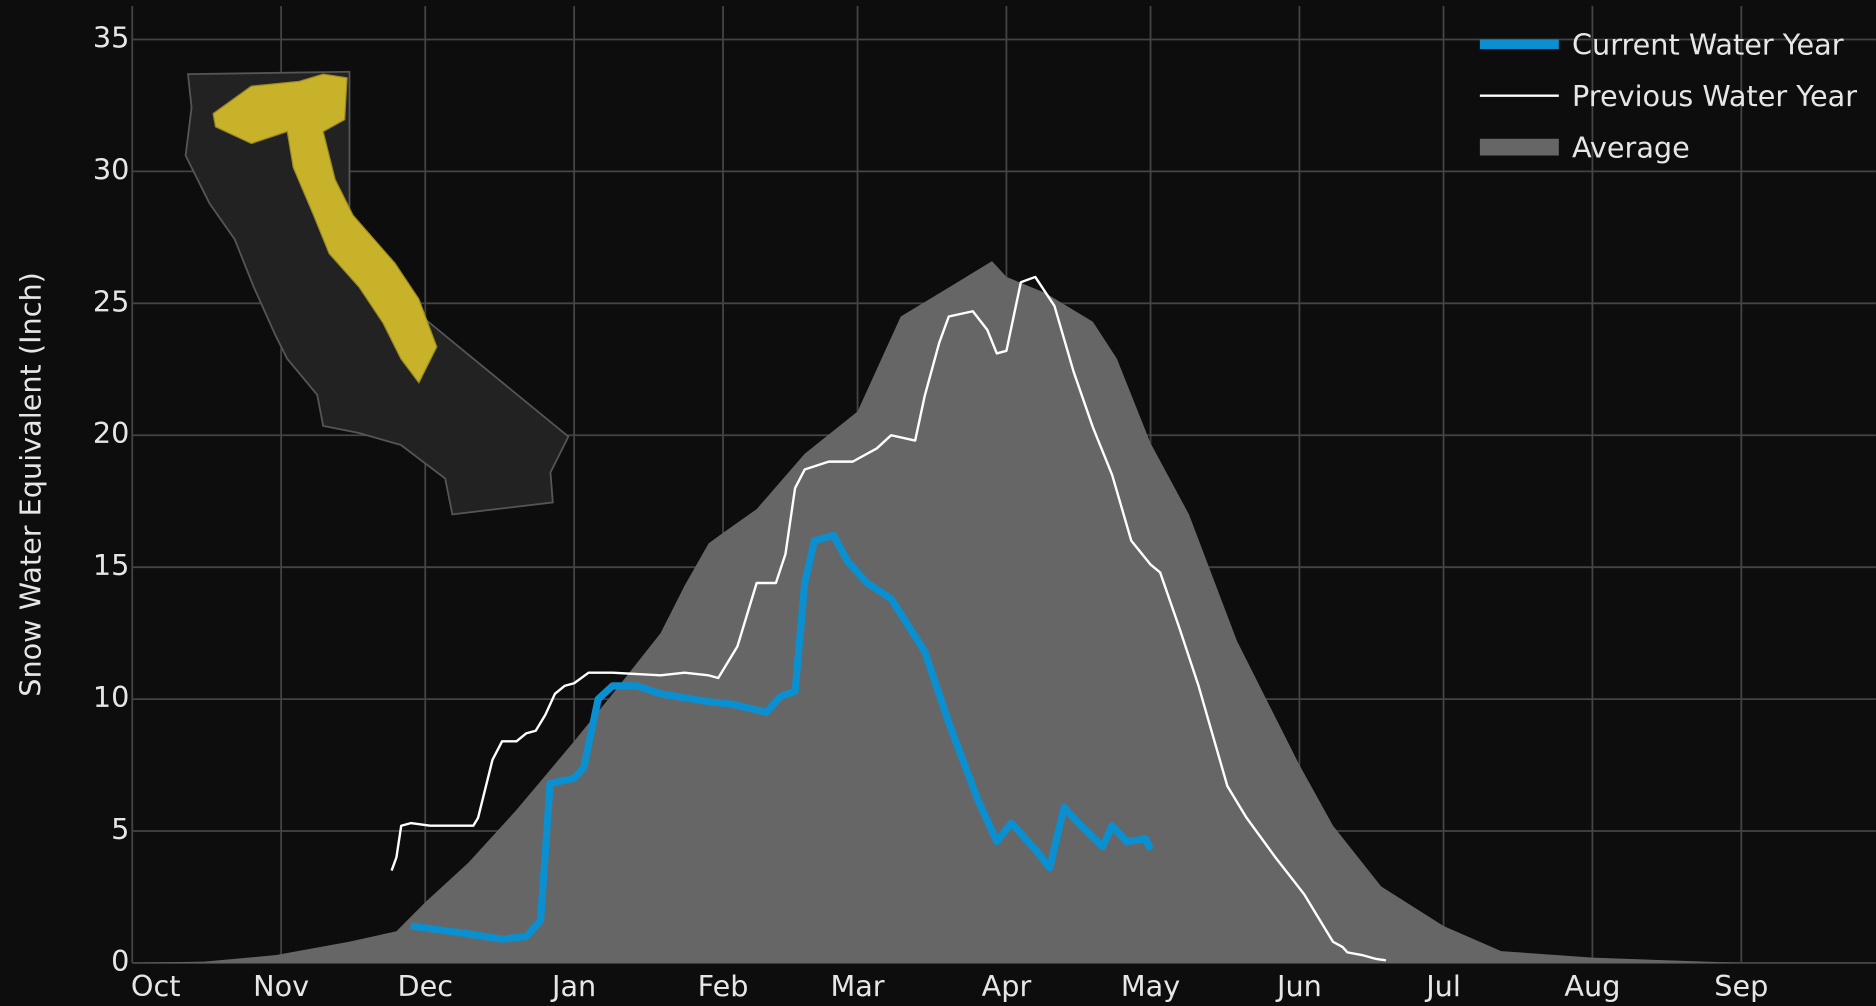  What do you see at coordinates (111, 37) in the screenshot?
I see `y-tick-label: 35` at bounding box center [111, 37].